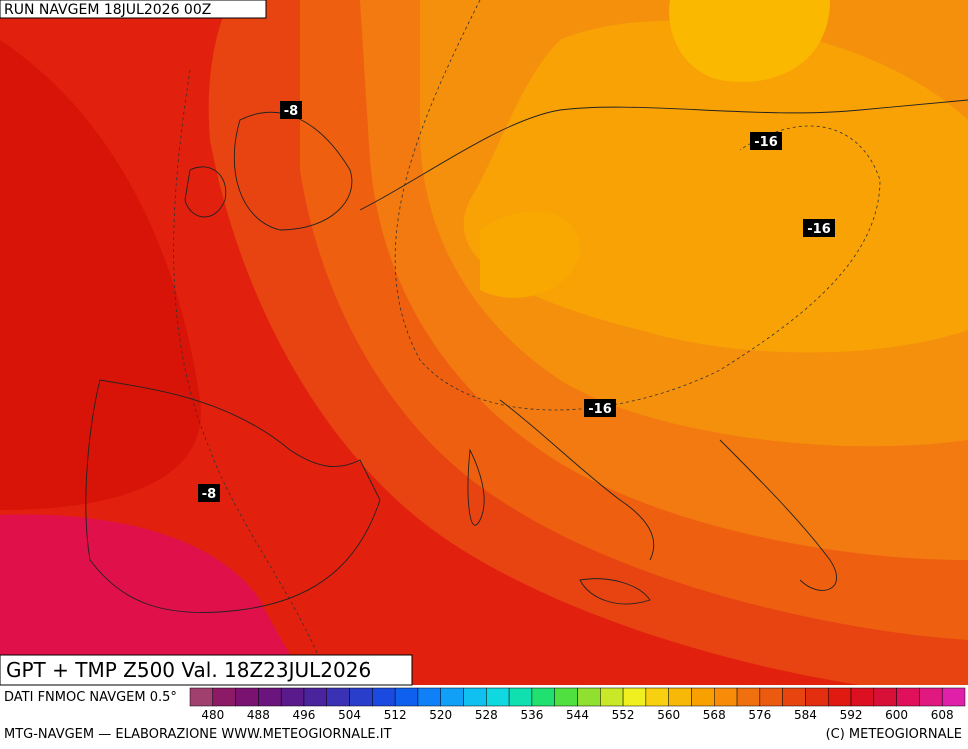 This screenshot has height=749, width=968. What do you see at coordinates (577, 715) in the screenshot?
I see `colorbar-tick-label: 544` at bounding box center [577, 715].